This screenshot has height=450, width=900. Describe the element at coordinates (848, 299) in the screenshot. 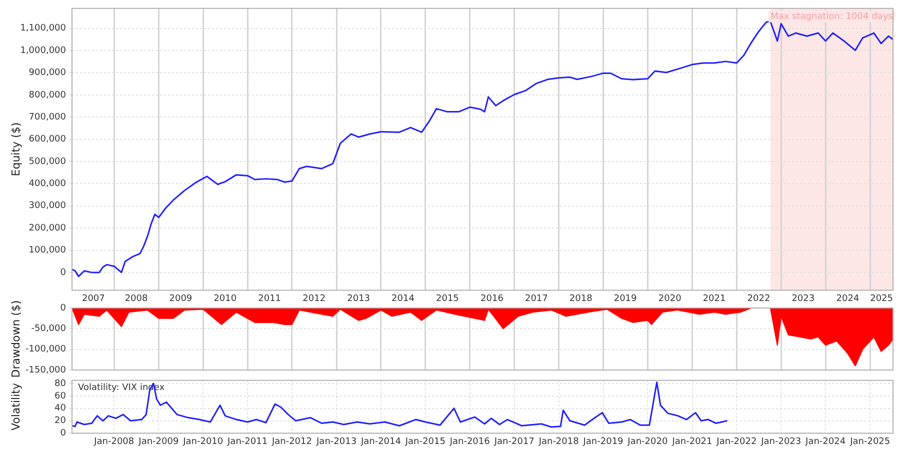

I see `x-tick-label: 2024` at that location.